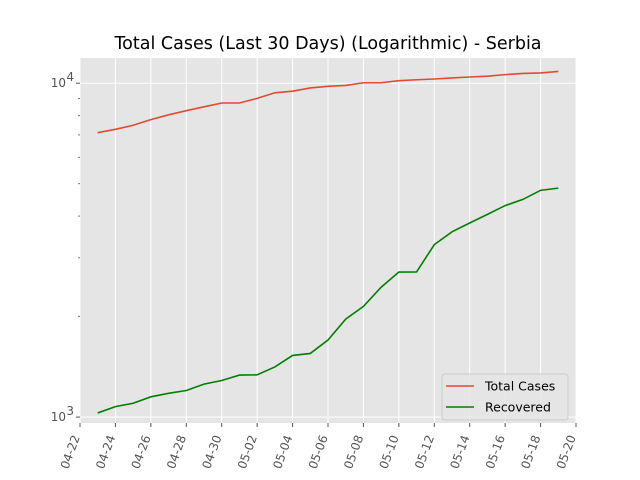  I want to click on x-tick-label: 04-22, so click(70, 452).